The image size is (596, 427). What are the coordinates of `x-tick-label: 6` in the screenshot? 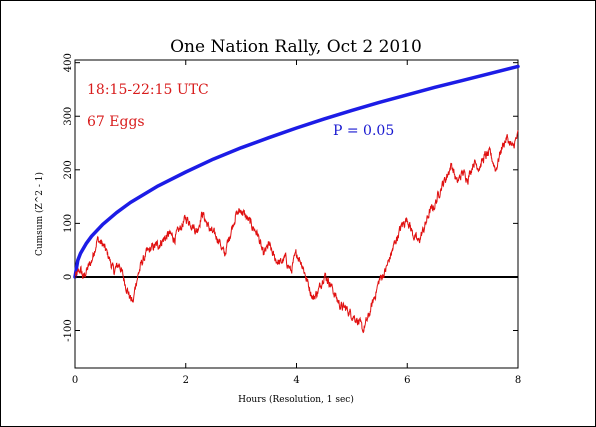 It's located at (407, 380).